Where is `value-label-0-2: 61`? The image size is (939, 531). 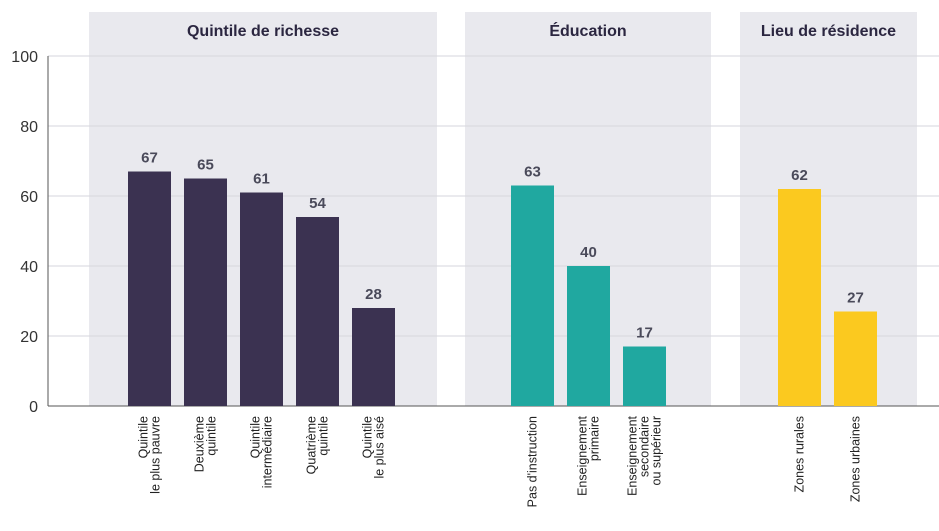 value-label-0-2: 61 is located at coordinates (261, 179).